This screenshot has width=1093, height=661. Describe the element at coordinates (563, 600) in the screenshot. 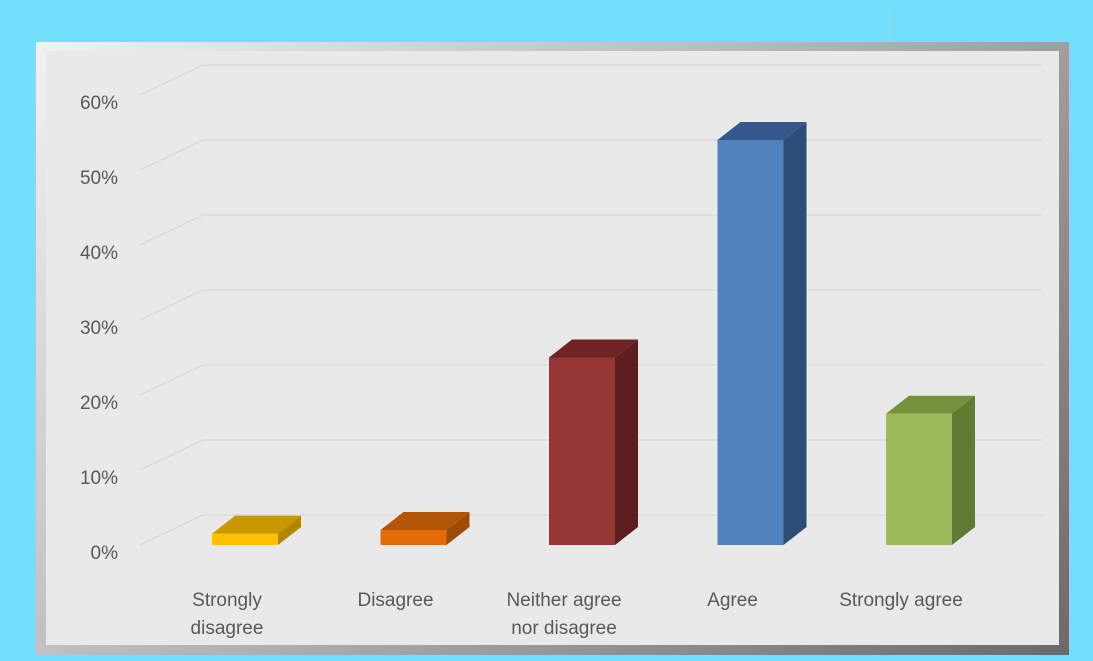

I see `x-tick-label-line: Neither agree` at that location.